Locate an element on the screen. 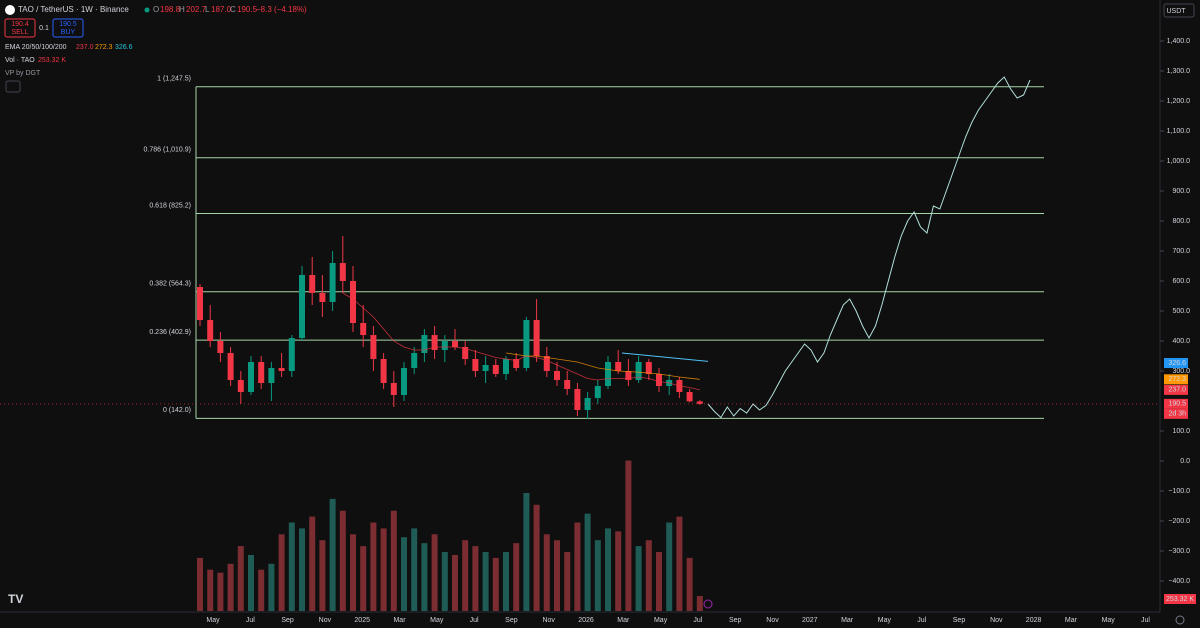 This screenshot has width=1200, height=628. symbol-logo is located at coordinates (10, 10).